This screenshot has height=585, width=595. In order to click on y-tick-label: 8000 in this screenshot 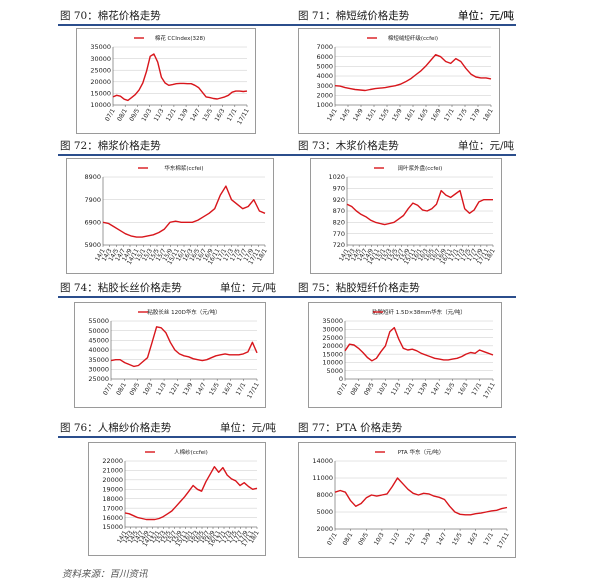, I will do `click(324, 495)`.